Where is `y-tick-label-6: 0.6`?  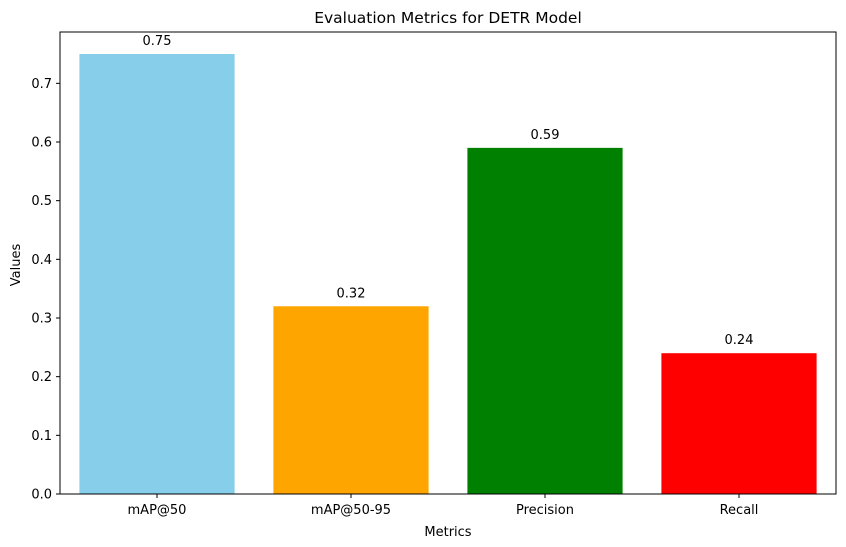
y-tick-label-6: 0.6 is located at coordinates (41, 143).